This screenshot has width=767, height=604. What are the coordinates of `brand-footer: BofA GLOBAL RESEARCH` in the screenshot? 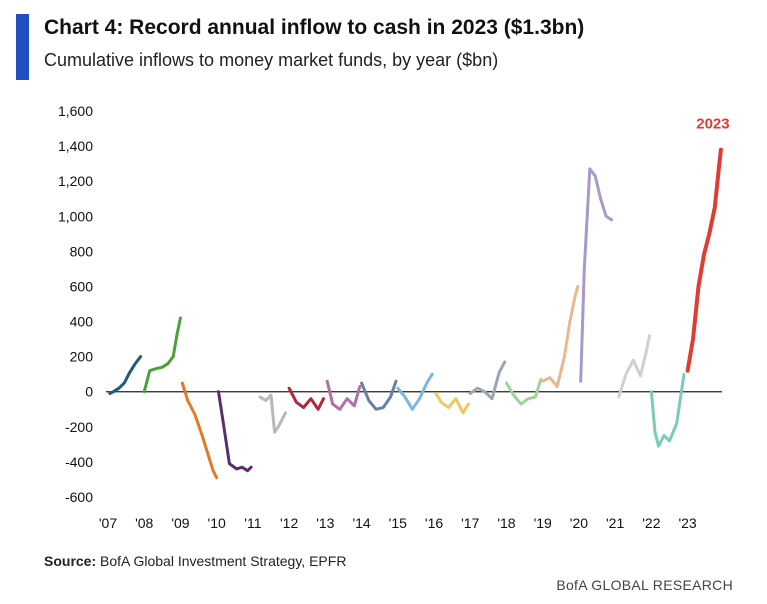 It's located at (644, 585).